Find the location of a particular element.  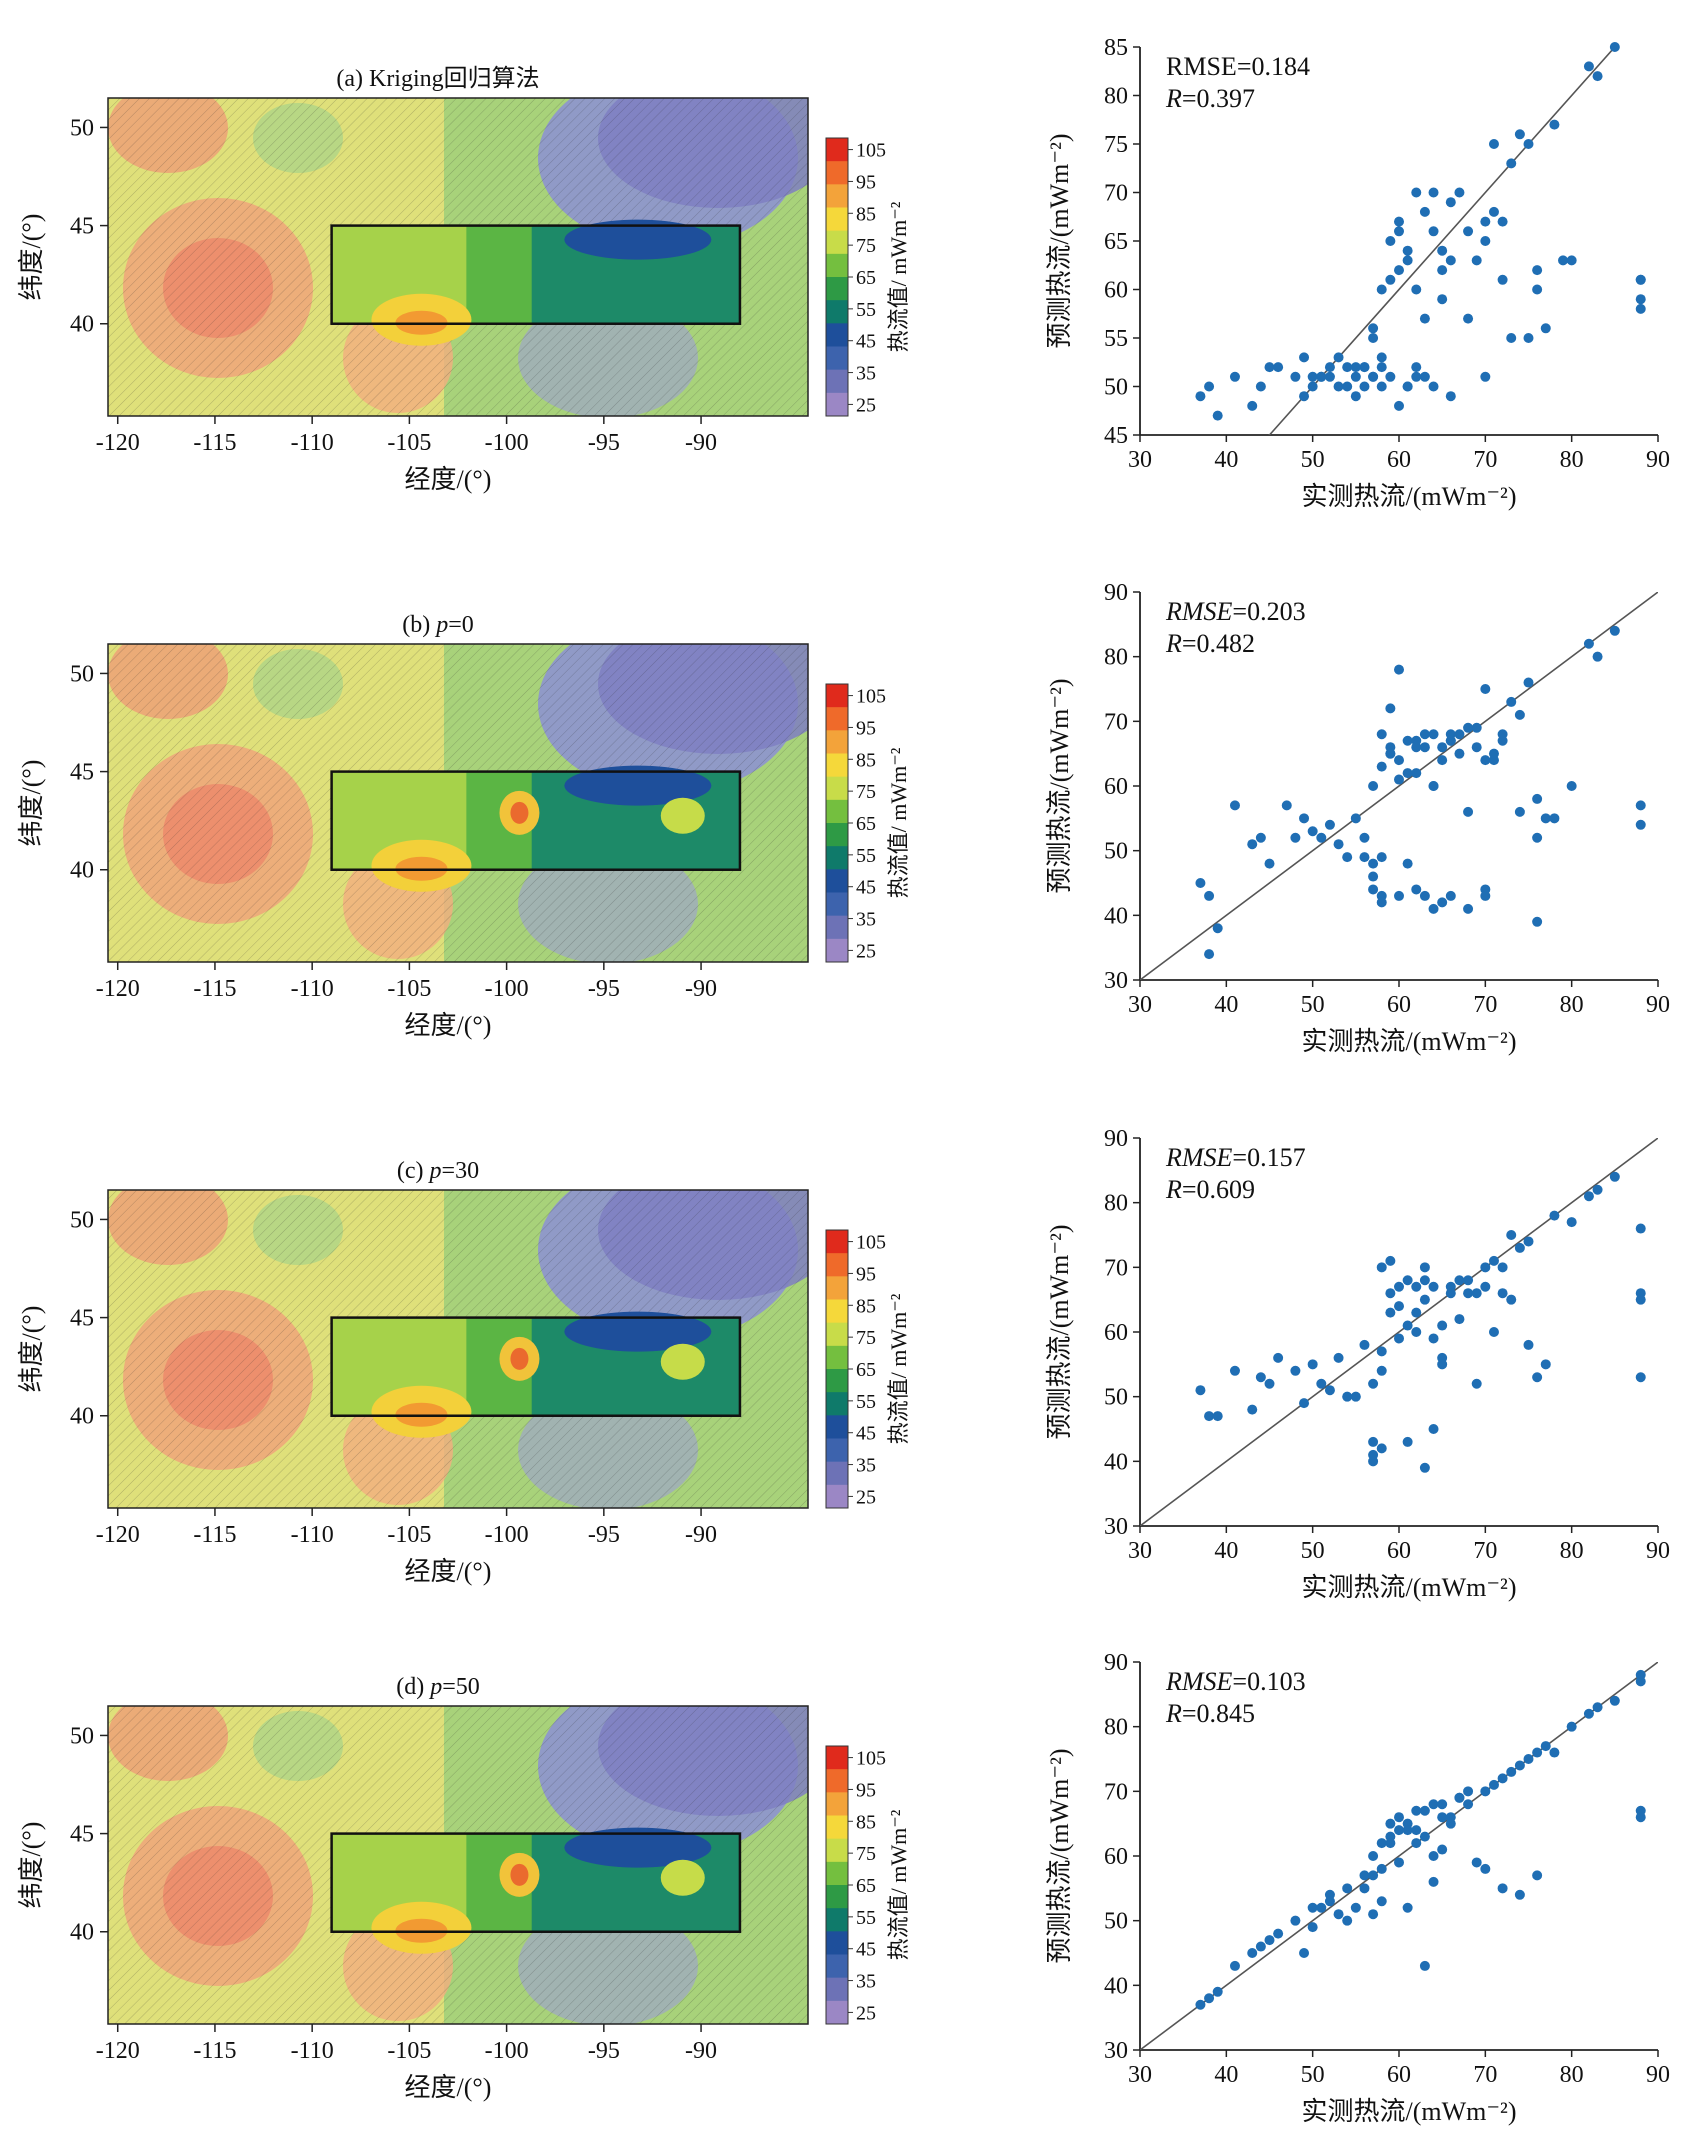

colorbar-tick-label: 65 is located at coordinates (866, 278).